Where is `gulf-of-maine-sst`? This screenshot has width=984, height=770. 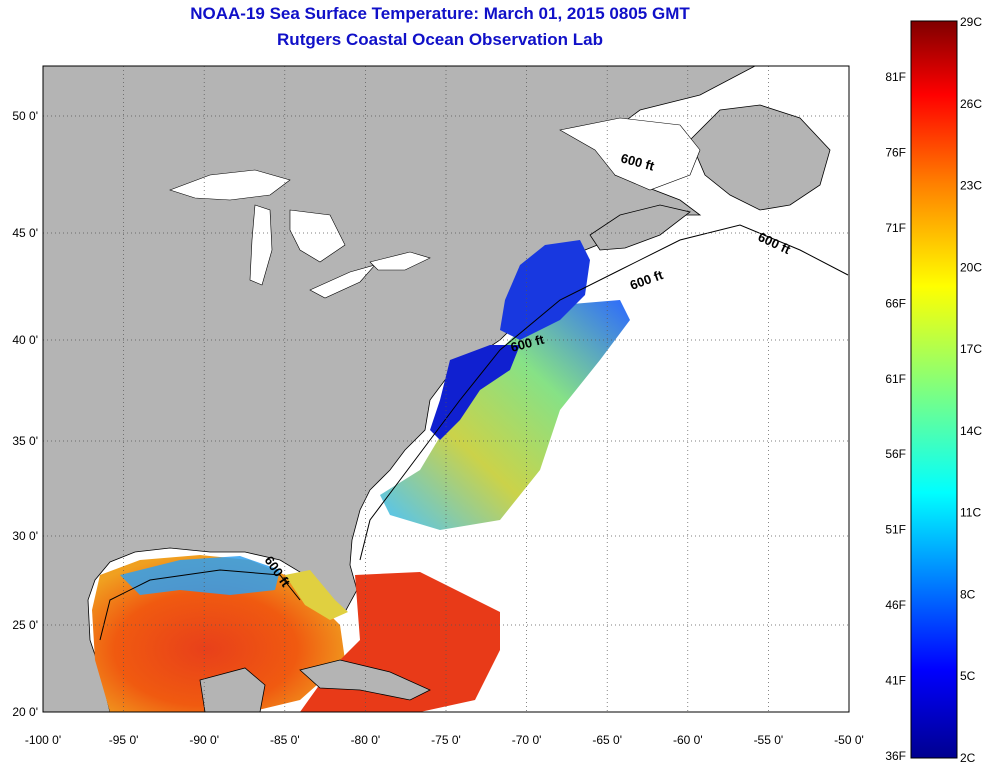
gulf-of-maine-sst is located at coordinates (545, 290).